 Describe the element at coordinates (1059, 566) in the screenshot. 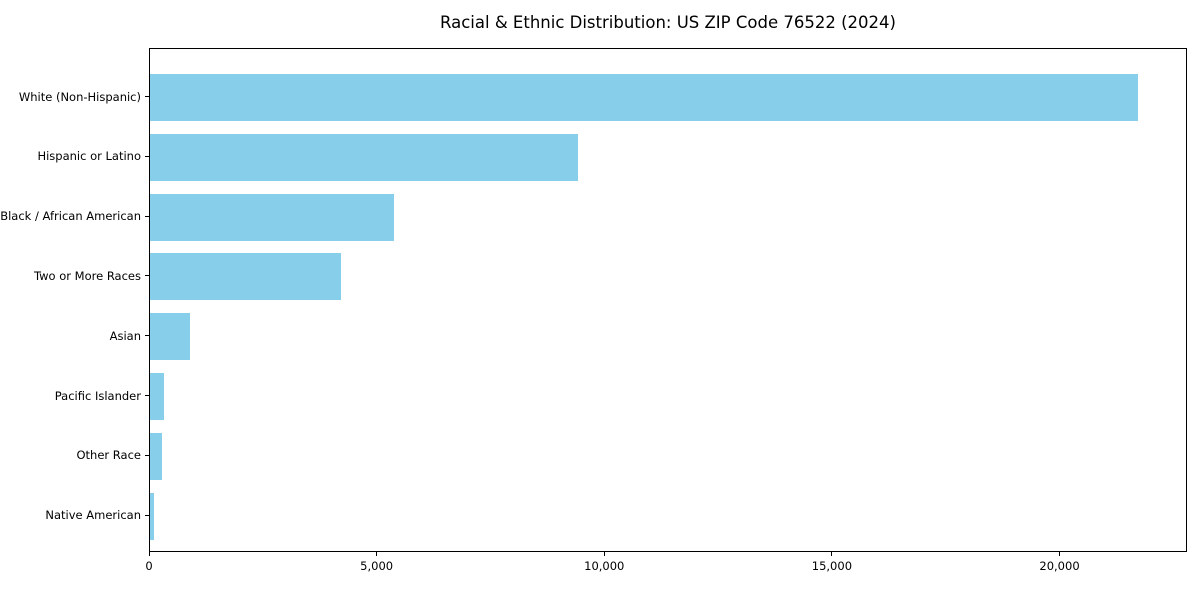

I see `x-tick-label-20000: 20,000` at that location.